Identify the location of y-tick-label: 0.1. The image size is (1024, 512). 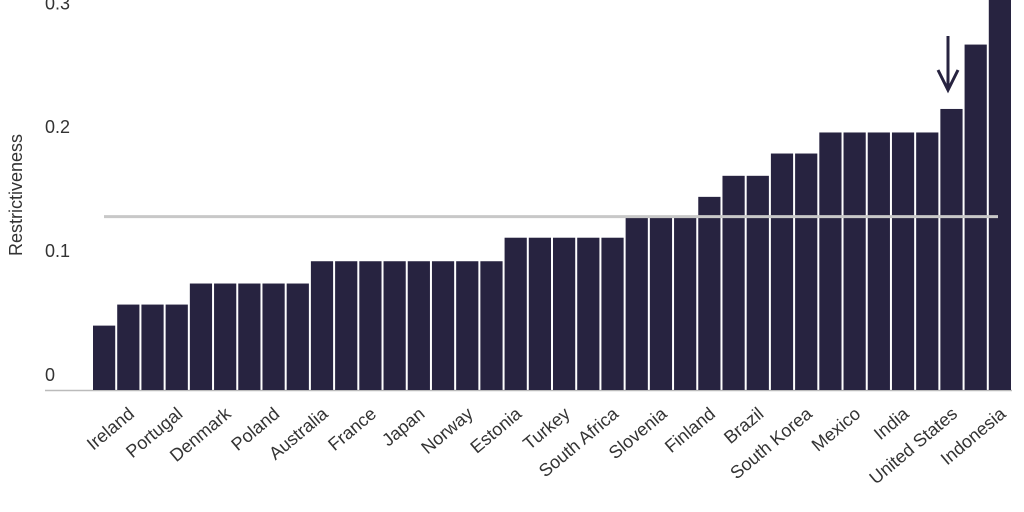
(57, 251).